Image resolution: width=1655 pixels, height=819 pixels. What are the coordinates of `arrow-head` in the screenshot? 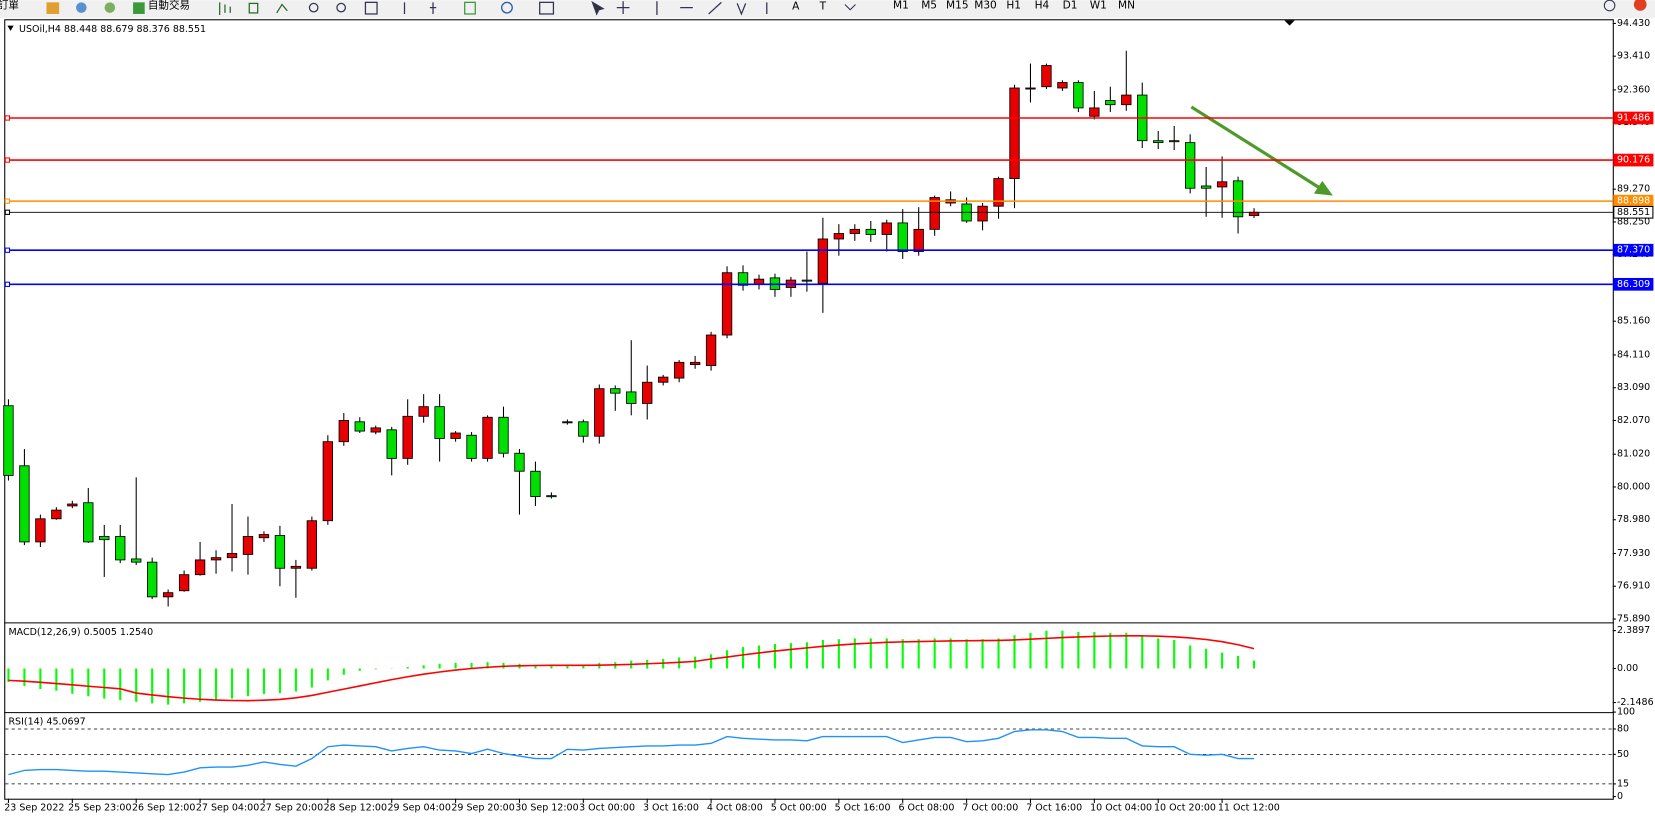 It's located at (1323, 188).